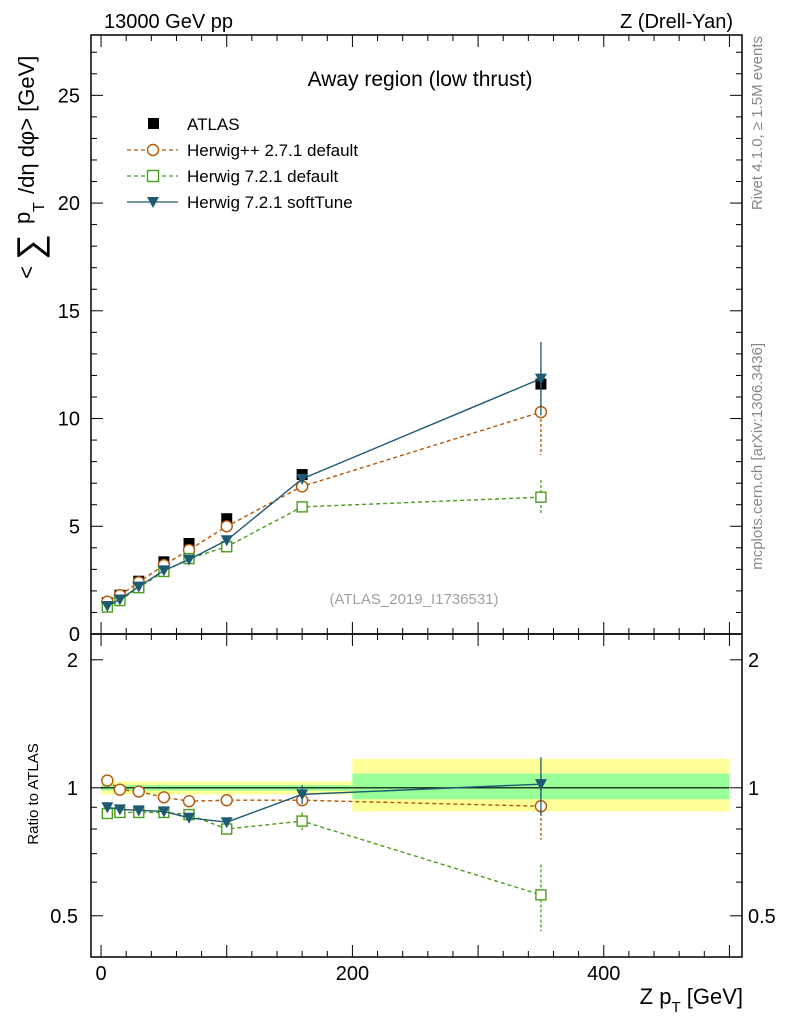 Image resolution: width=786 pixels, height=1024 pixels. I want to click on ratio-series, so click(324, 844).